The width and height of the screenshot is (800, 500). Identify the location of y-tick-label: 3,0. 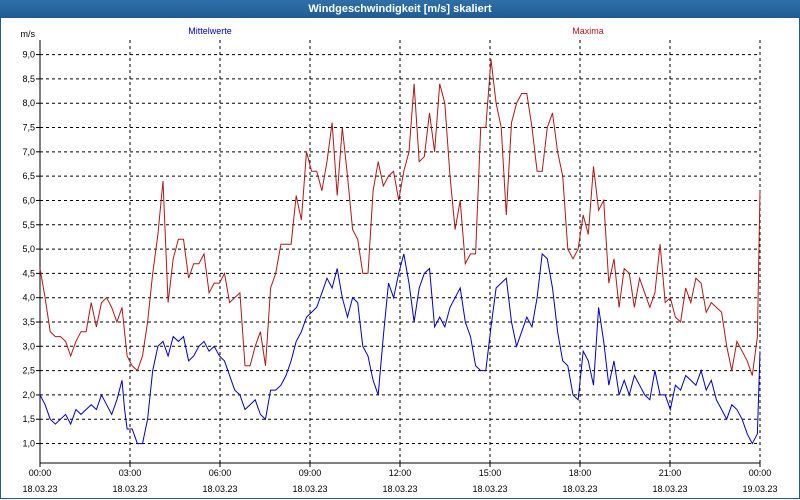
(28, 346).